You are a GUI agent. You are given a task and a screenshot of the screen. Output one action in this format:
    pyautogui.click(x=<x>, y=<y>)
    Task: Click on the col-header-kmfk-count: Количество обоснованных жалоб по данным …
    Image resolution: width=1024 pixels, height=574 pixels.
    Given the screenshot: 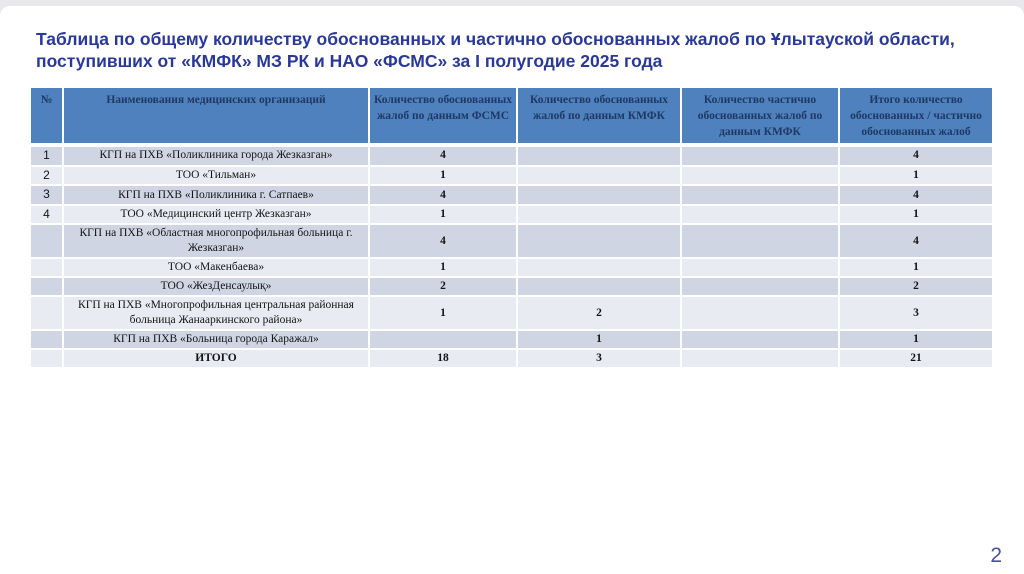 What is the action you would take?
    pyautogui.click(x=599, y=116)
    